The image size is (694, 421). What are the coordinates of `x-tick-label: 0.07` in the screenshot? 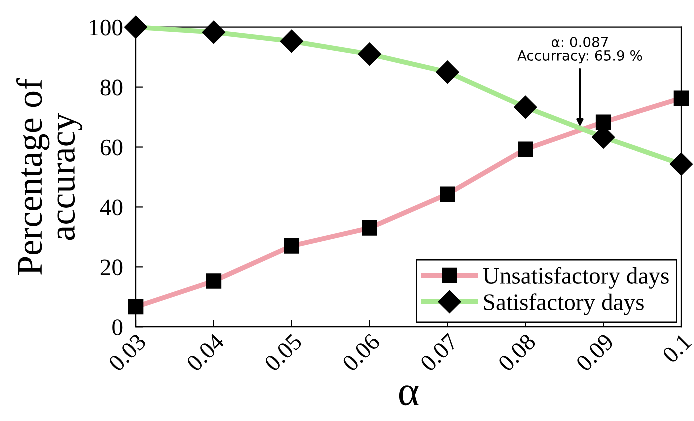 It's located at (440, 352).